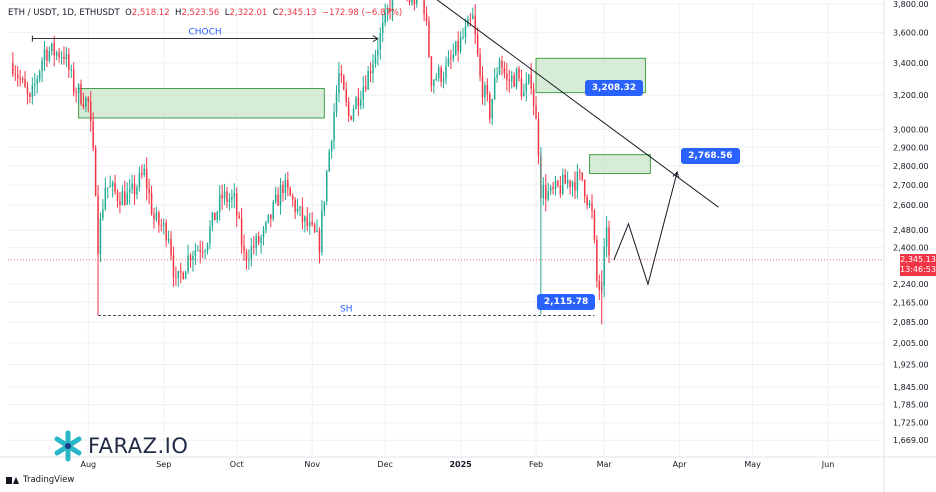 The width and height of the screenshot is (936, 492). Describe the element at coordinates (710, 155) in the screenshot. I see `price-badge: 2,768.56` at that location.